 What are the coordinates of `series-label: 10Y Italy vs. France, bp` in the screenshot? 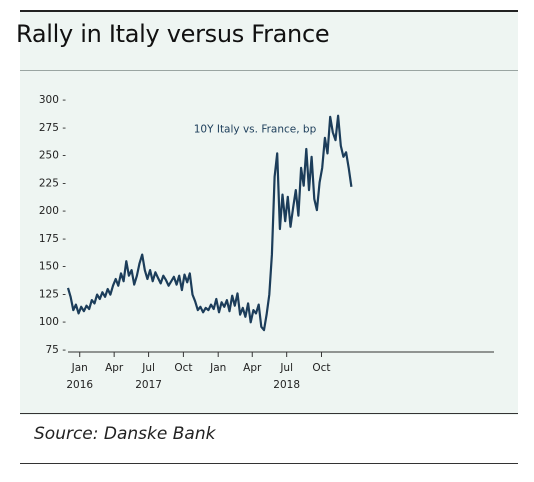 It's located at (255, 129).